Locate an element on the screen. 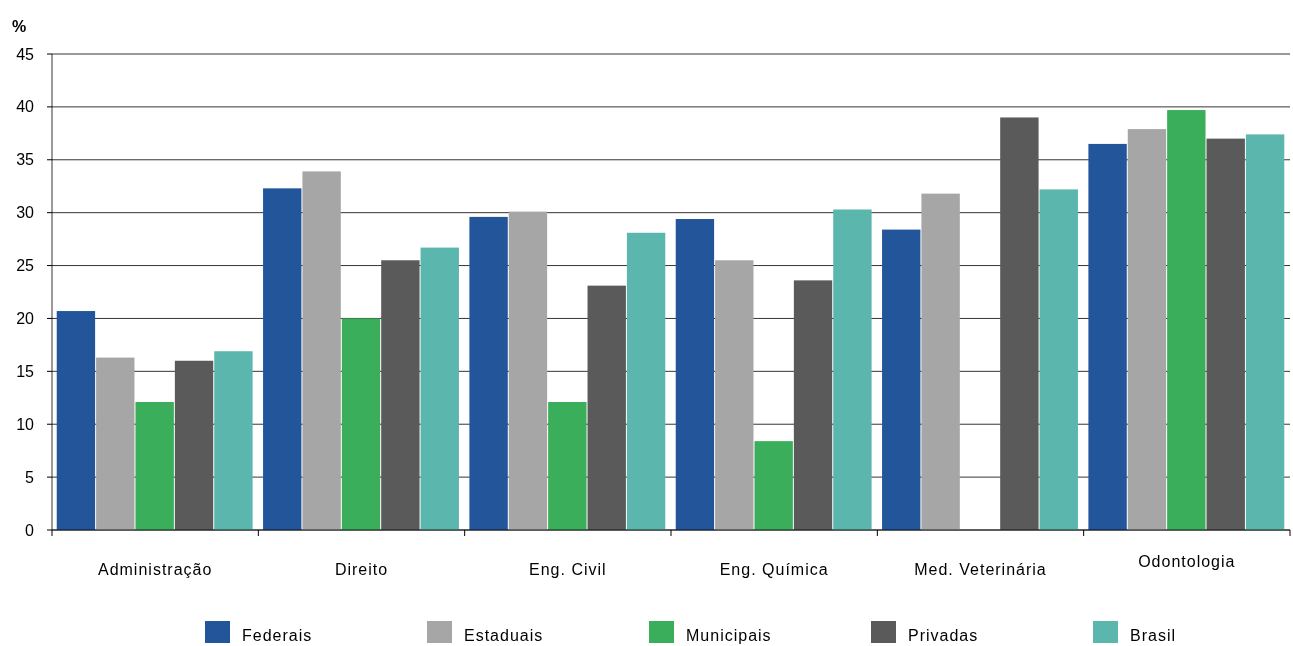 The height and width of the screenshot is (646, 1293). legend-label: Federais is located at coordinates (277, 635).